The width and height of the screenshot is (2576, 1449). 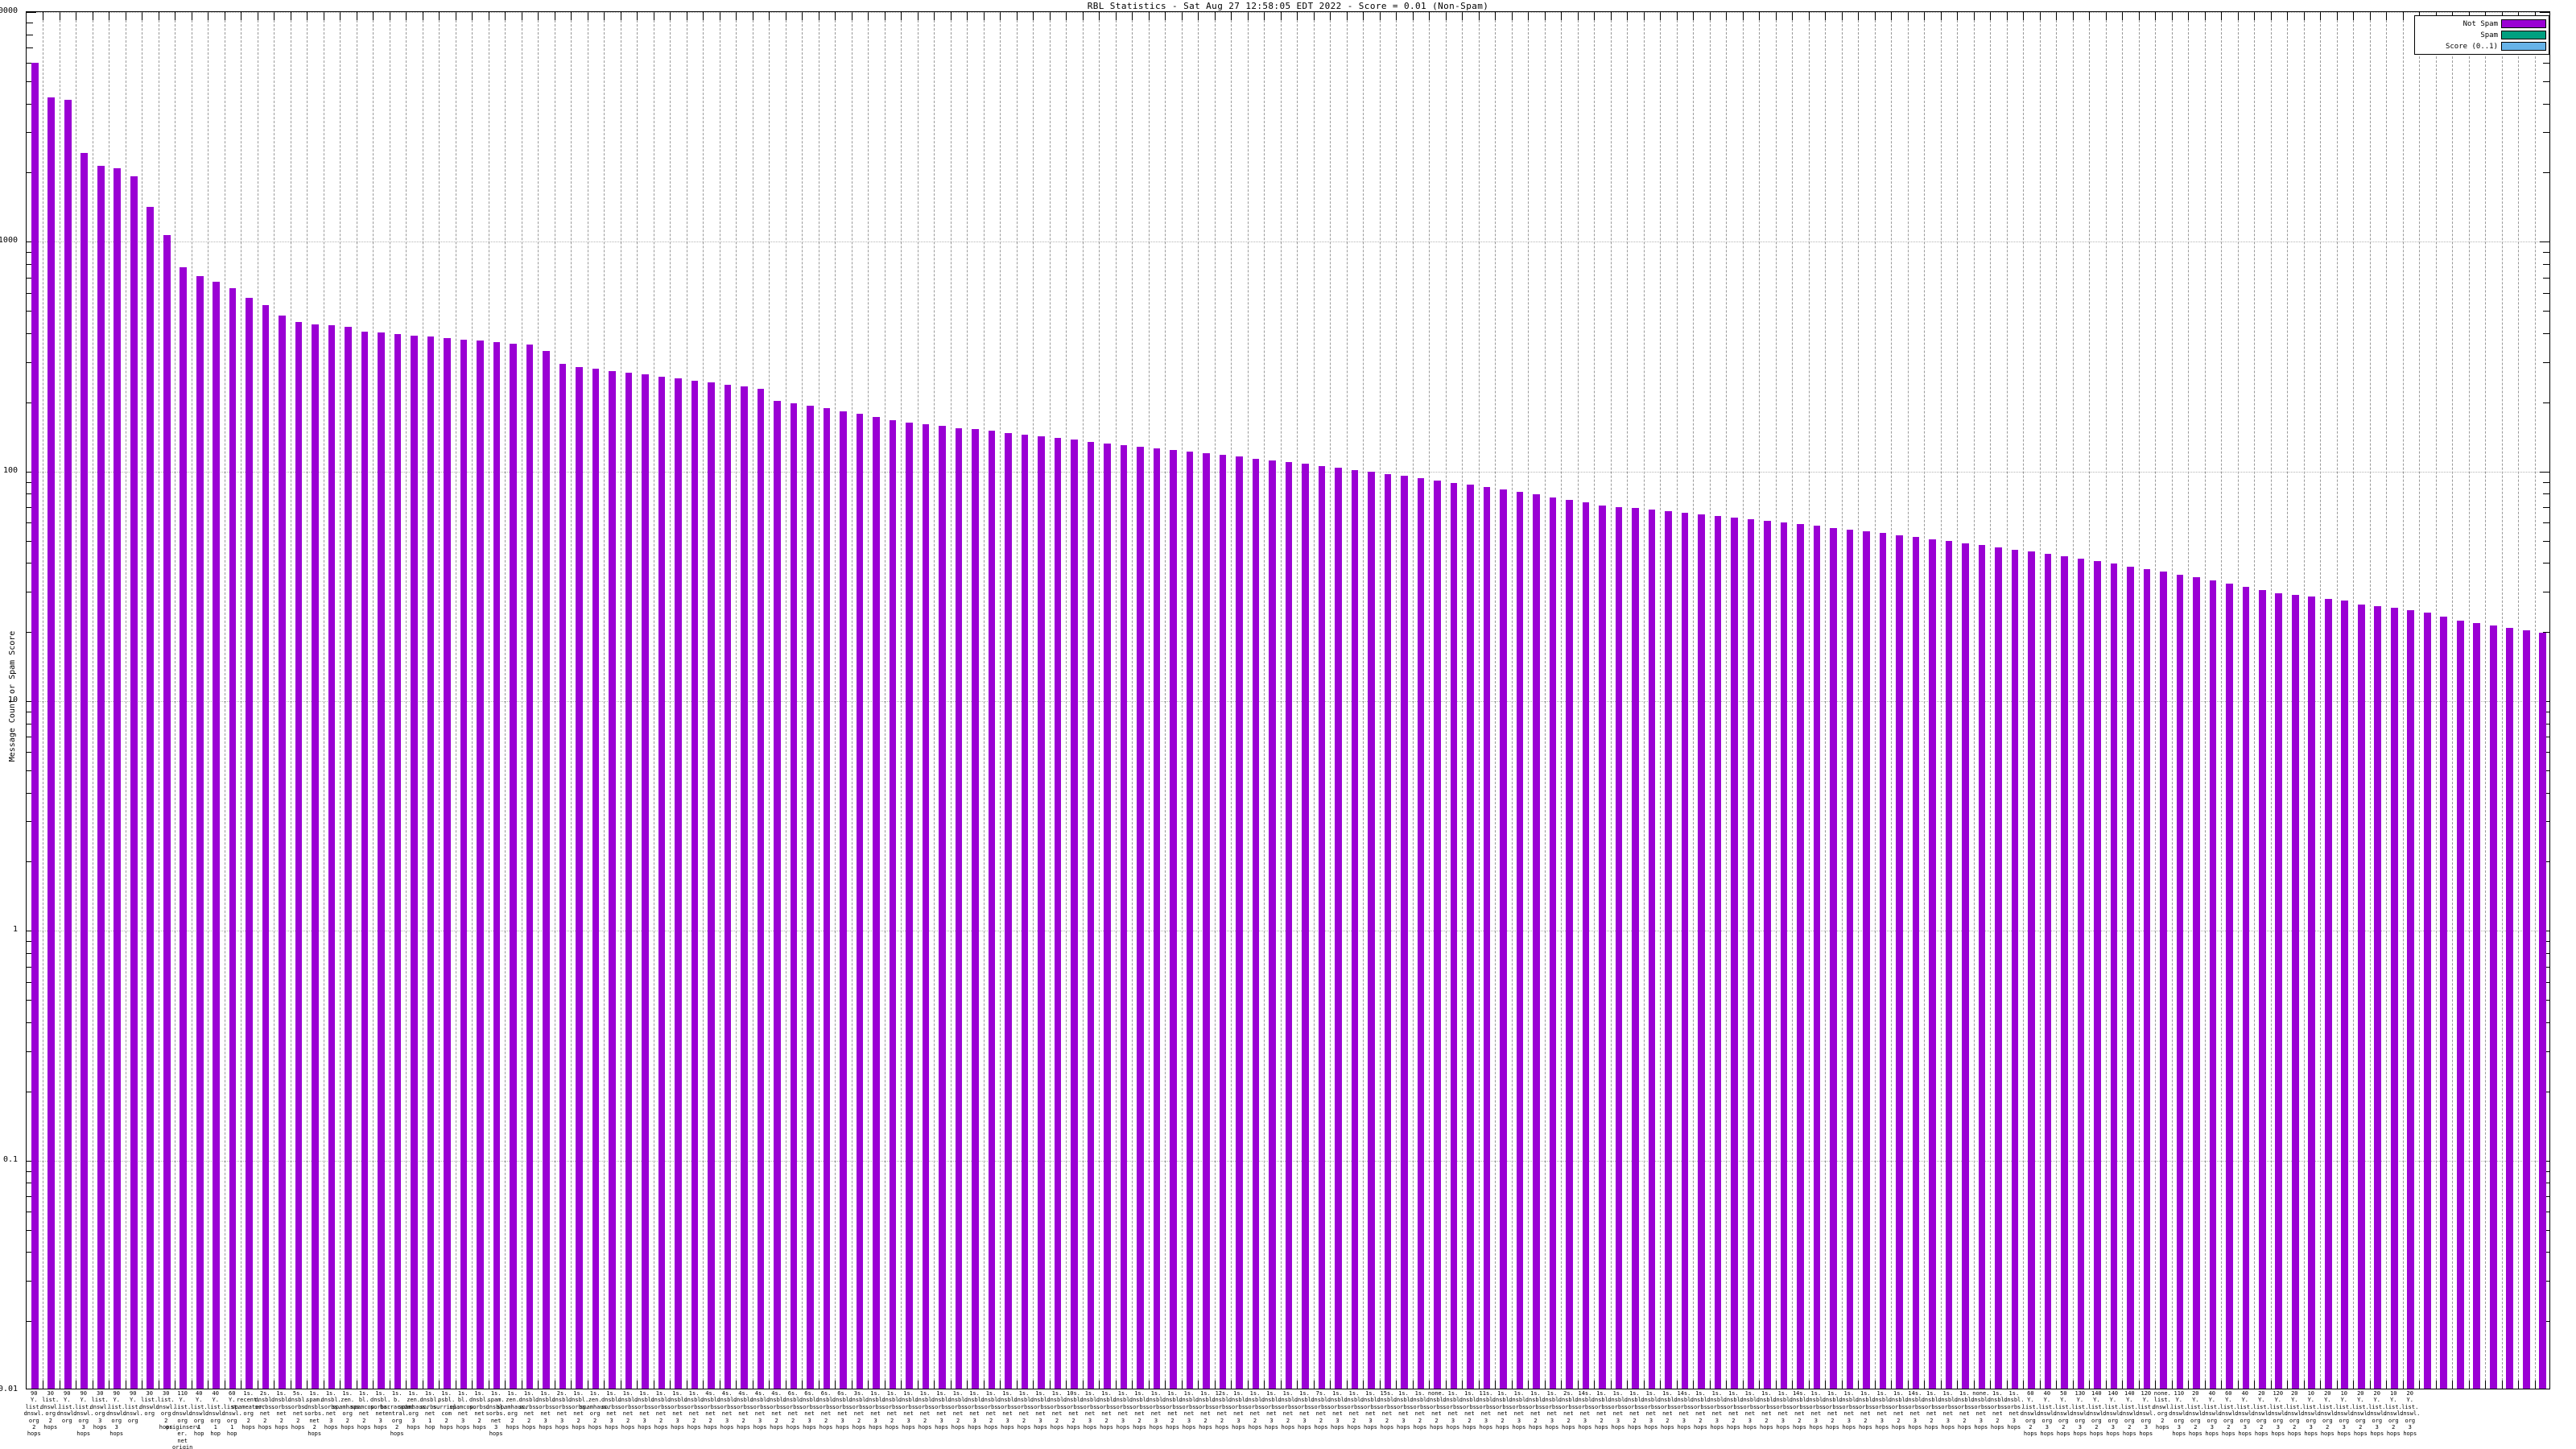 I want to click on x-tick-label: 60 Y. list. dnswl. org 2 hops, so click(x=2228, y=1414).